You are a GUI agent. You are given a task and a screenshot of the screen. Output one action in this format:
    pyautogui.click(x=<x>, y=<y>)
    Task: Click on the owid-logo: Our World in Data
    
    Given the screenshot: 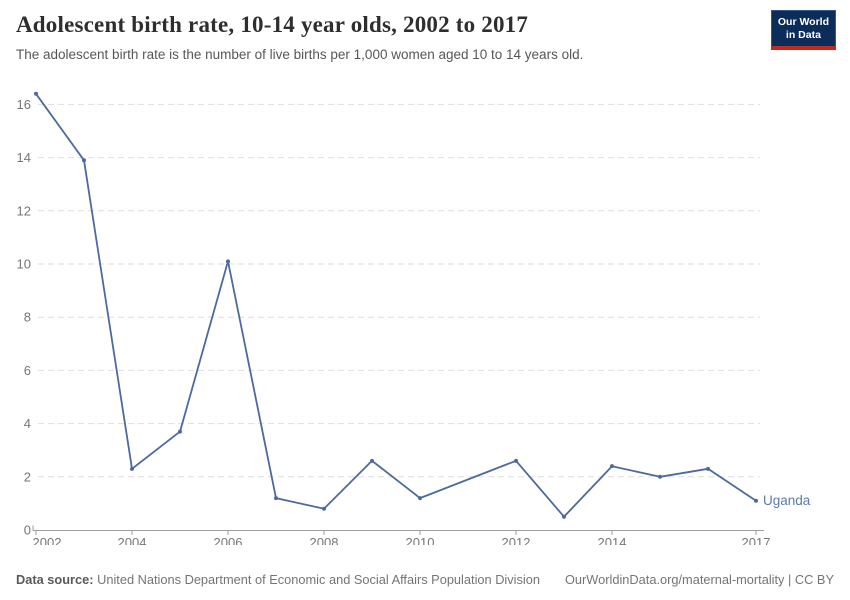 What is the action you would take?
    pyautogui.click(x=803, y=30)
    